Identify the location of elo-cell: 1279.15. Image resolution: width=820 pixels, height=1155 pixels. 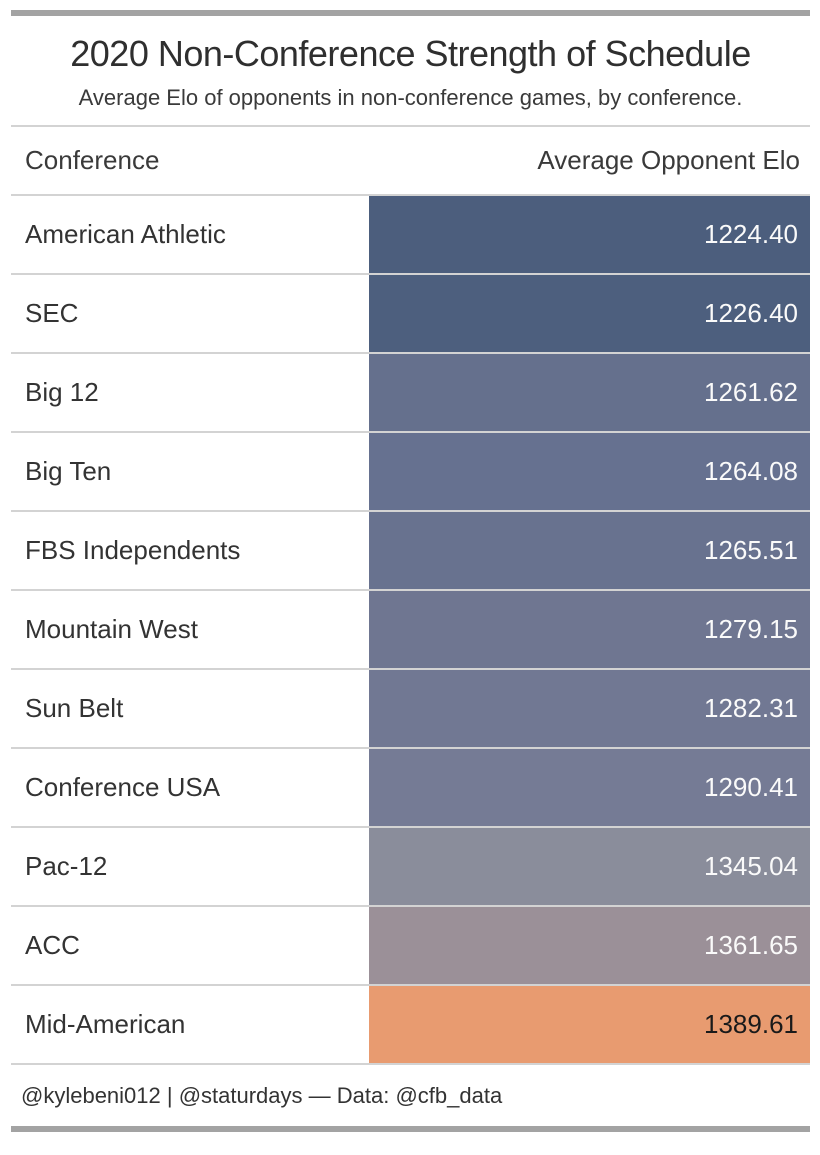
(589, 629).